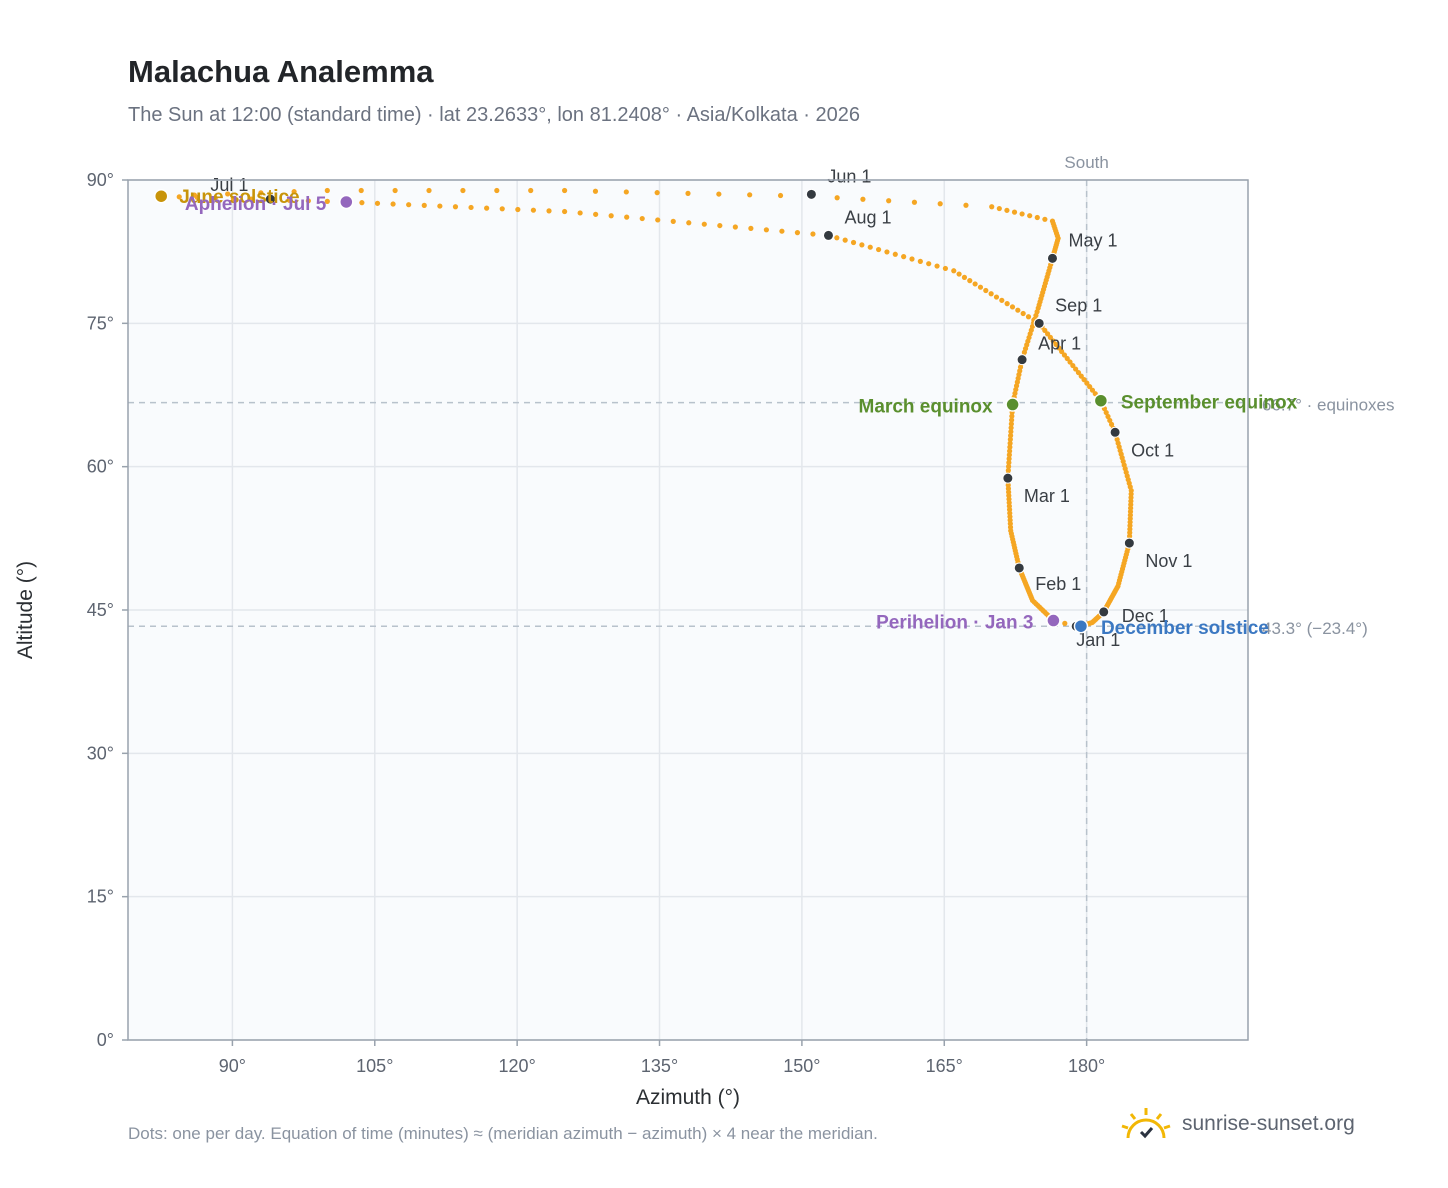 The image size is (1448, 1188). I want to click on y-tick-label: 15°, so click(100, 897).